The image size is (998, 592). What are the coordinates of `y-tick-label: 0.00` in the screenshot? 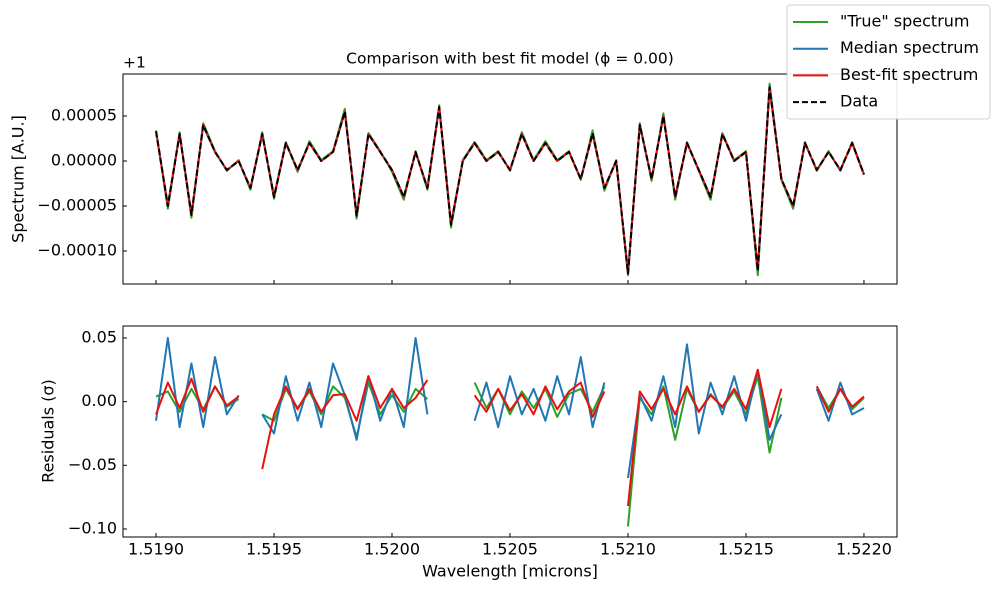 It's located at (99, 400).